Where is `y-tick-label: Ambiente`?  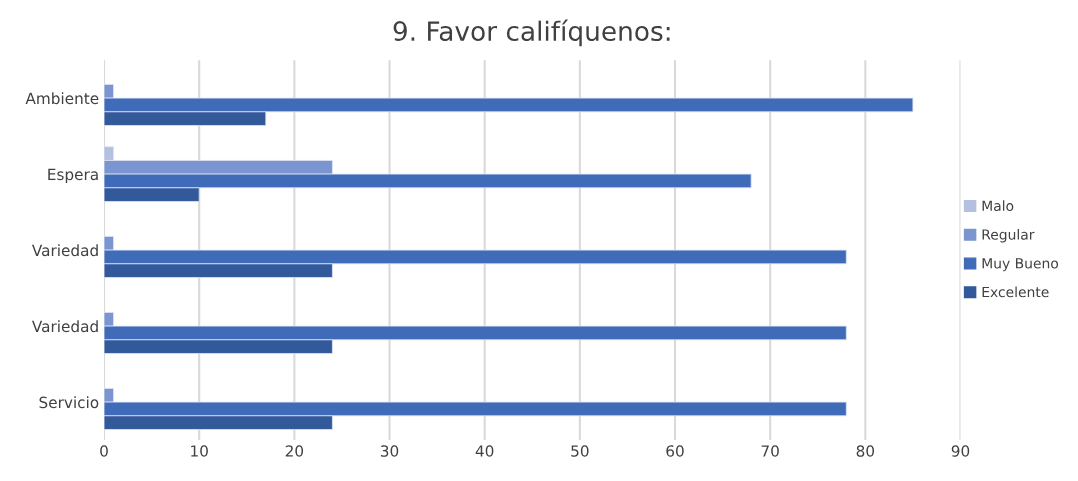 y-tick-label: Ambiente is located at coordinates (62, 98).